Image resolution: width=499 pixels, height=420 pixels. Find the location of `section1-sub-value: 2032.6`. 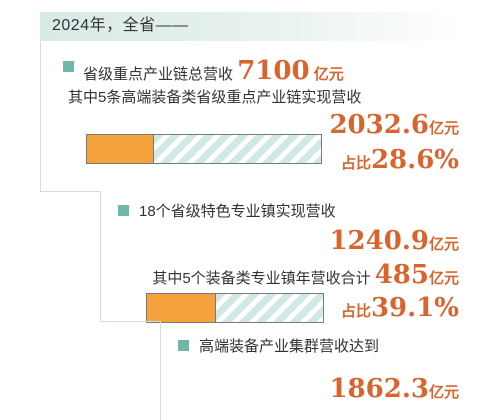

section1-sub-value: 2032.6 is located at coordinates (379, 125).